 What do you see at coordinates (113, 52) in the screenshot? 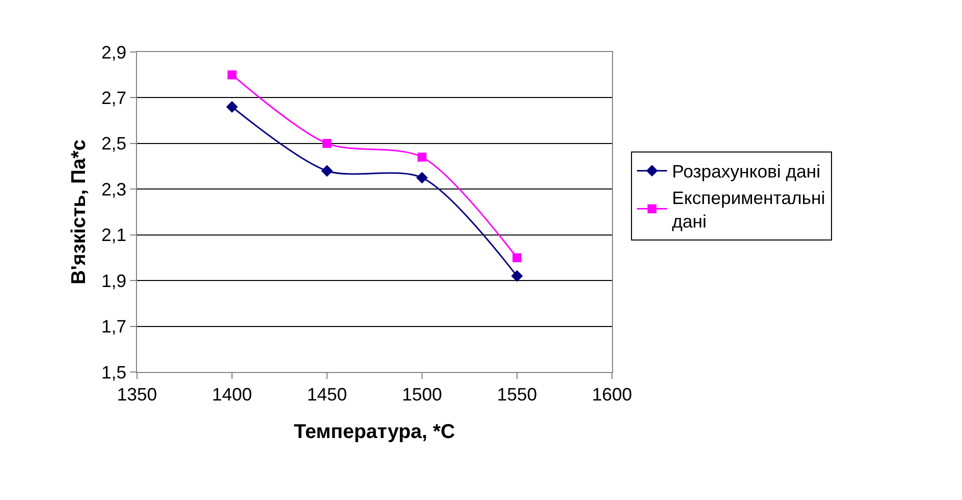
I see `y-tick-label: 2,9` at bounding box center [113, 52].